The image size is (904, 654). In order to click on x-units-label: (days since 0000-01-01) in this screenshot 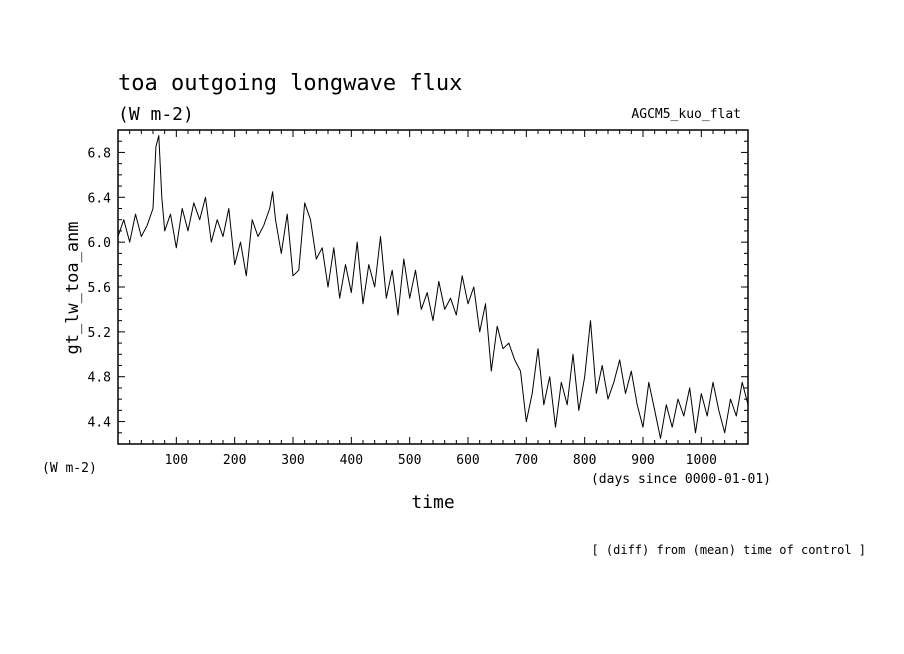, I will do `click(681, 479)`.